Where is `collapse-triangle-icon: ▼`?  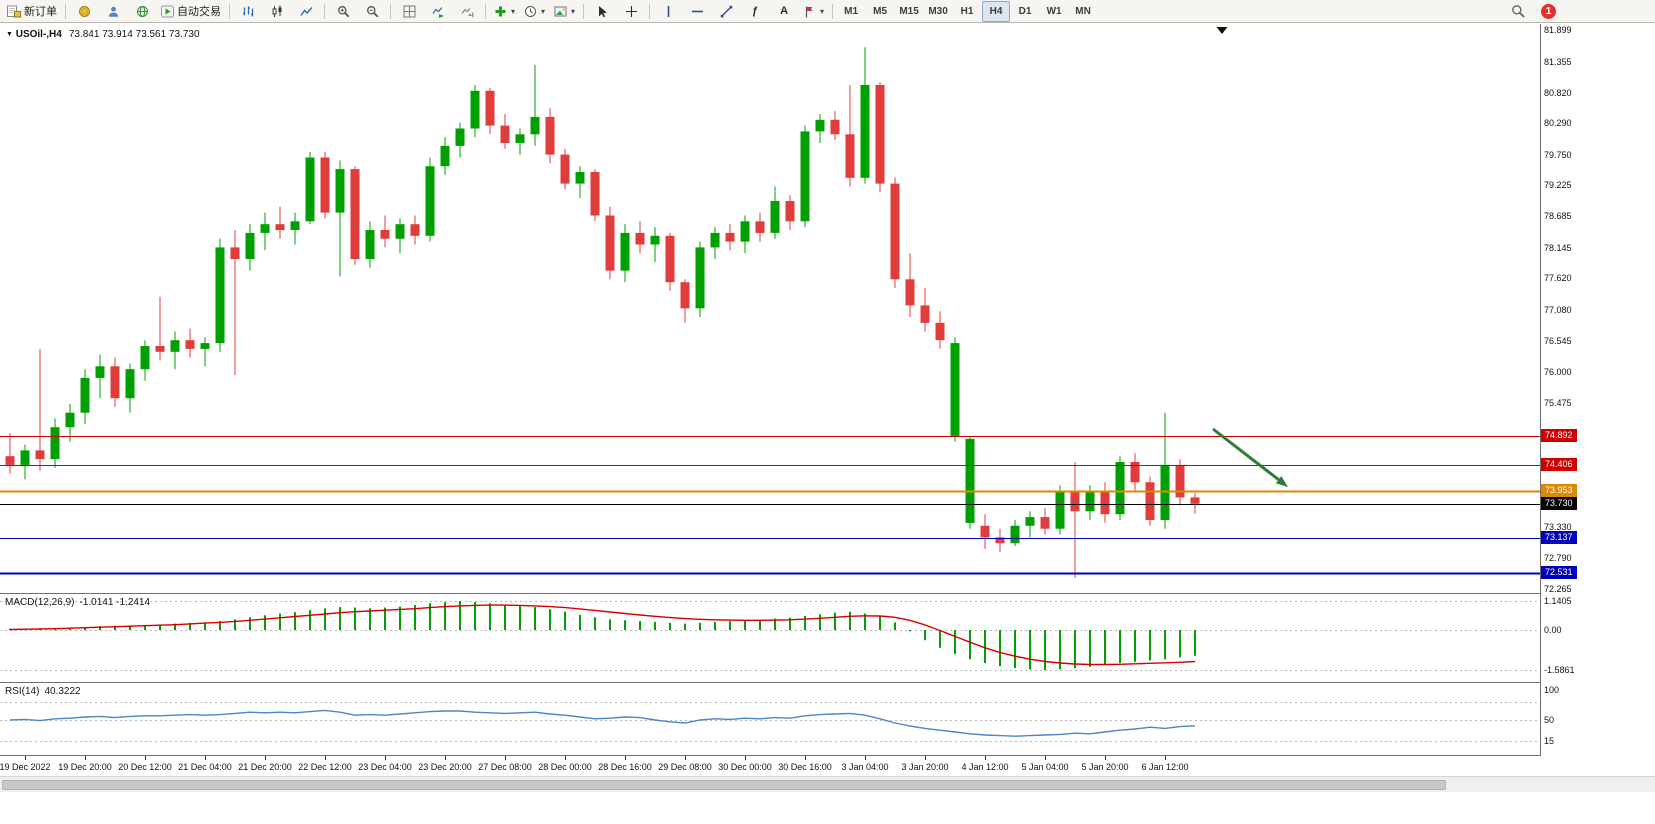 collapse-triangle-icon: ▼ is located at coordinates (9, 34).